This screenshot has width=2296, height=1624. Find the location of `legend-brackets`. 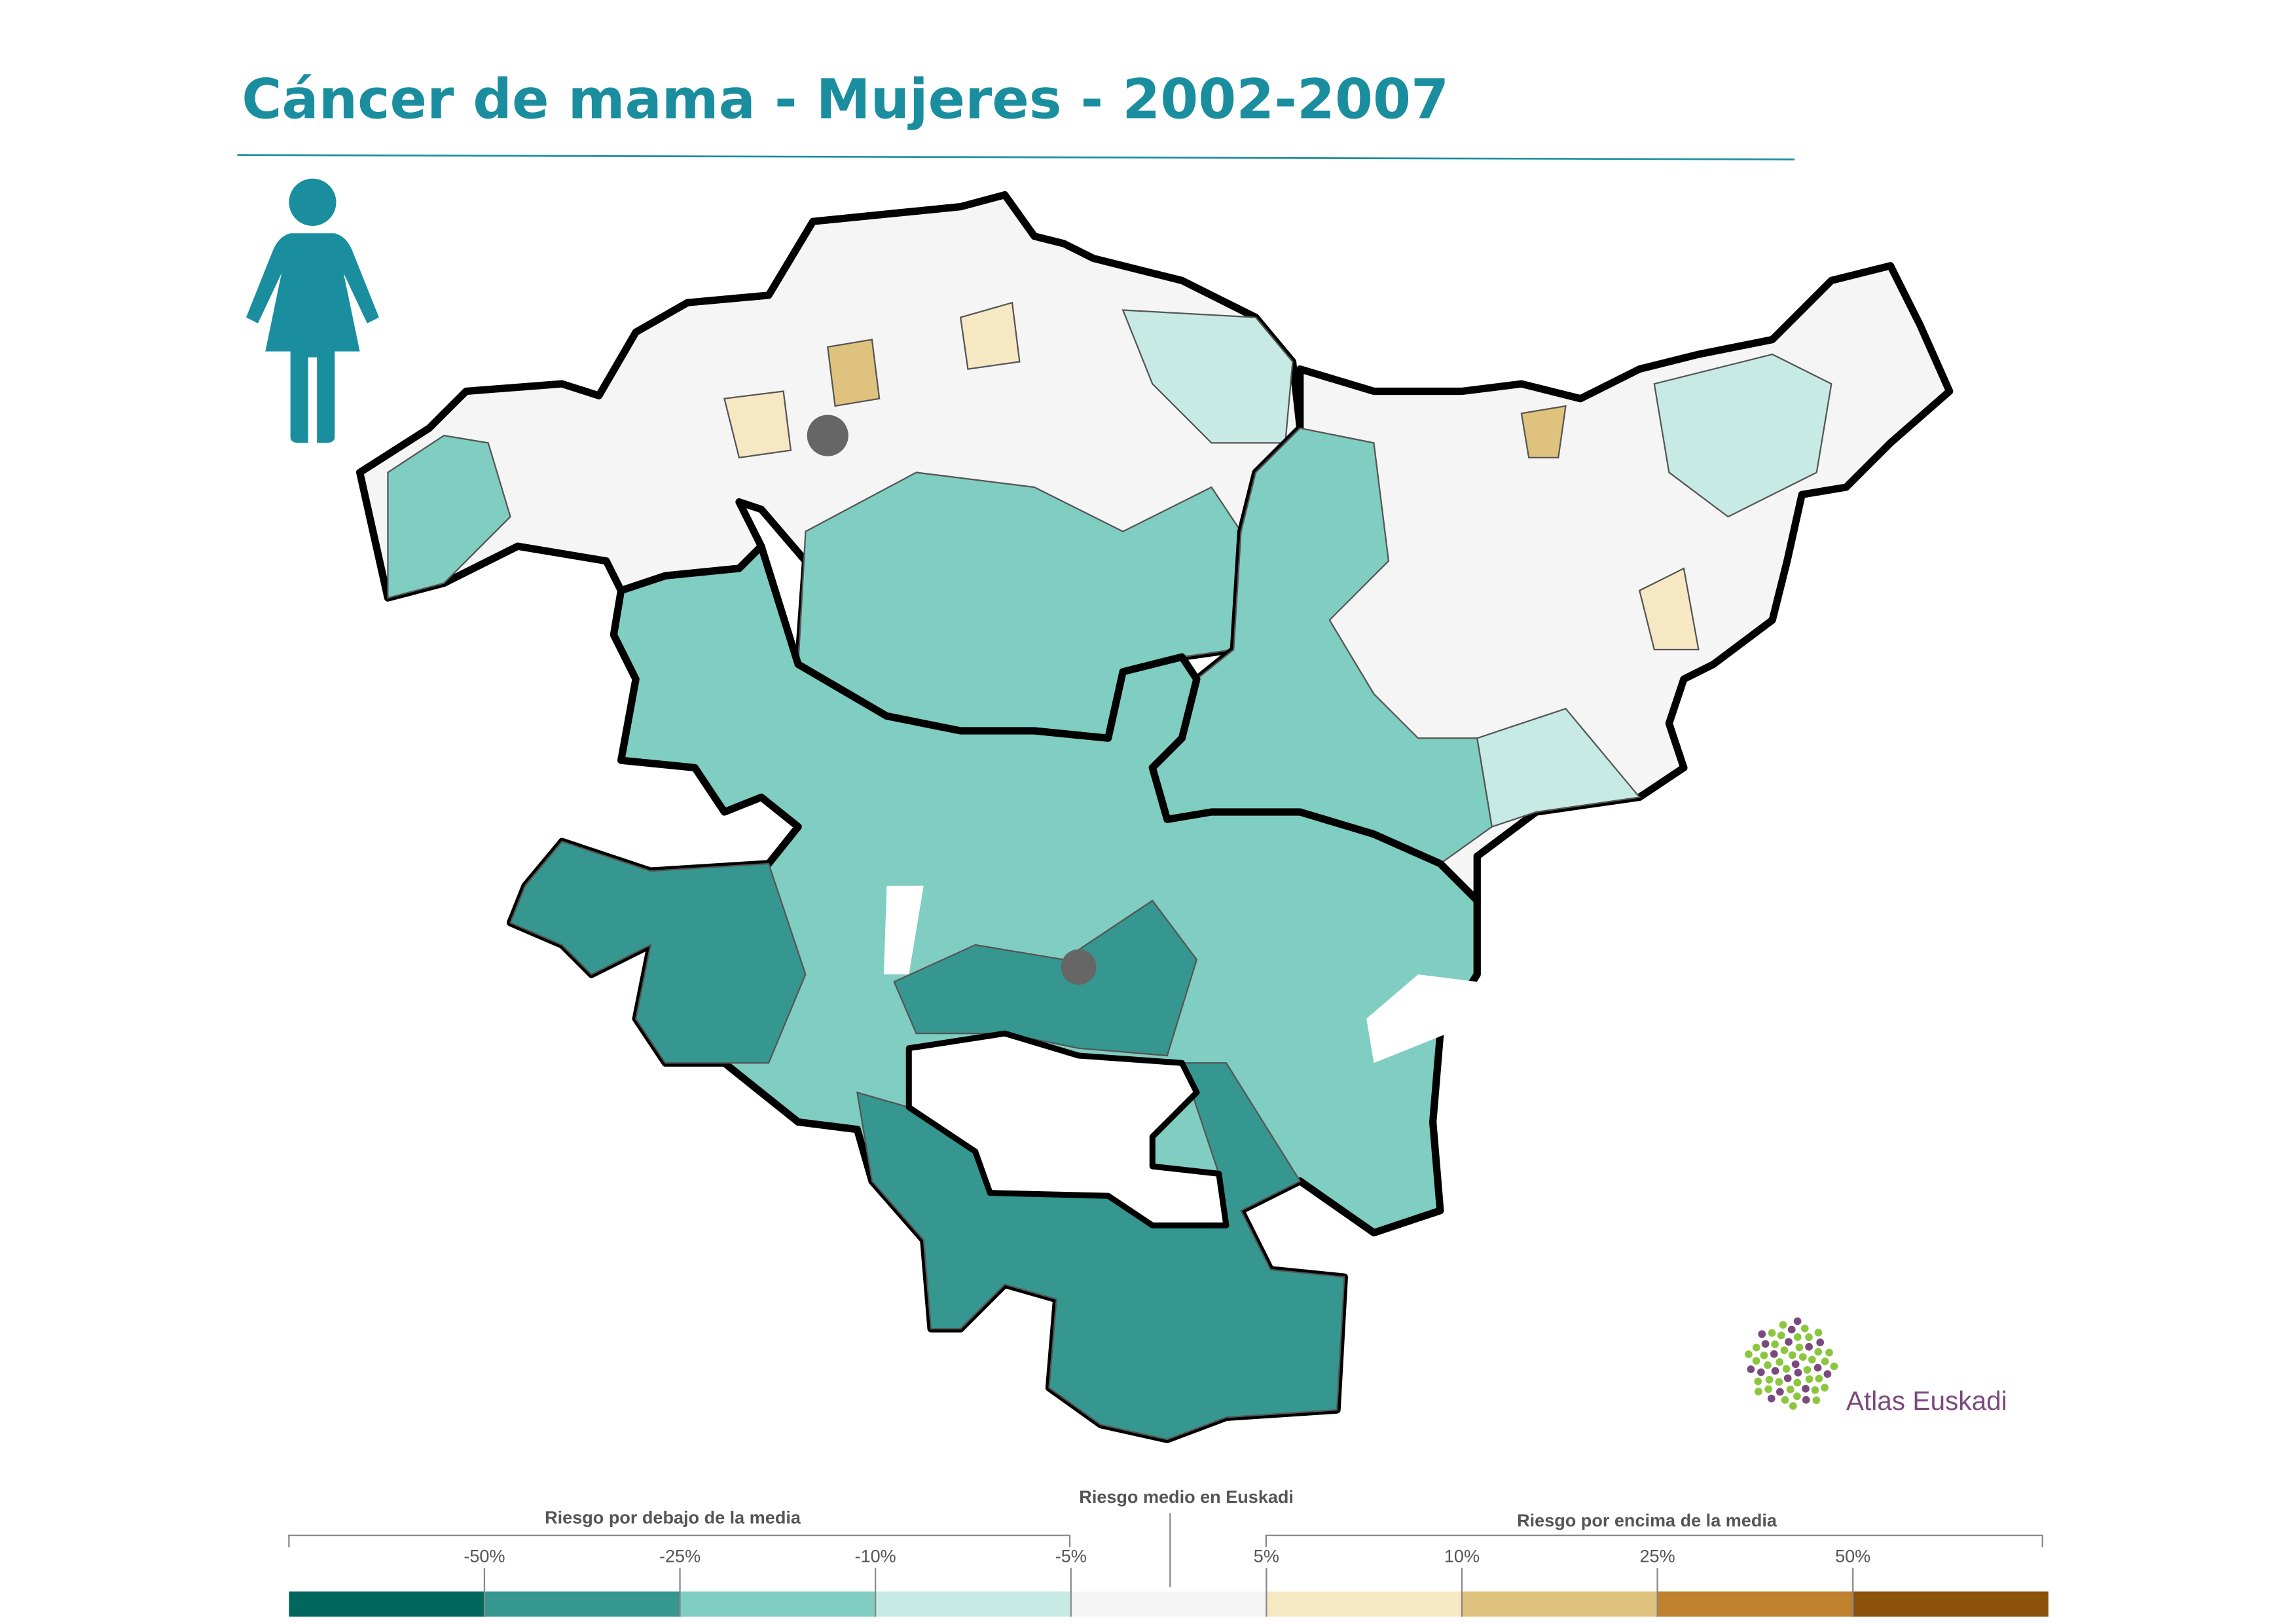

legend-brackets is located at coordinates (1165, 1550).